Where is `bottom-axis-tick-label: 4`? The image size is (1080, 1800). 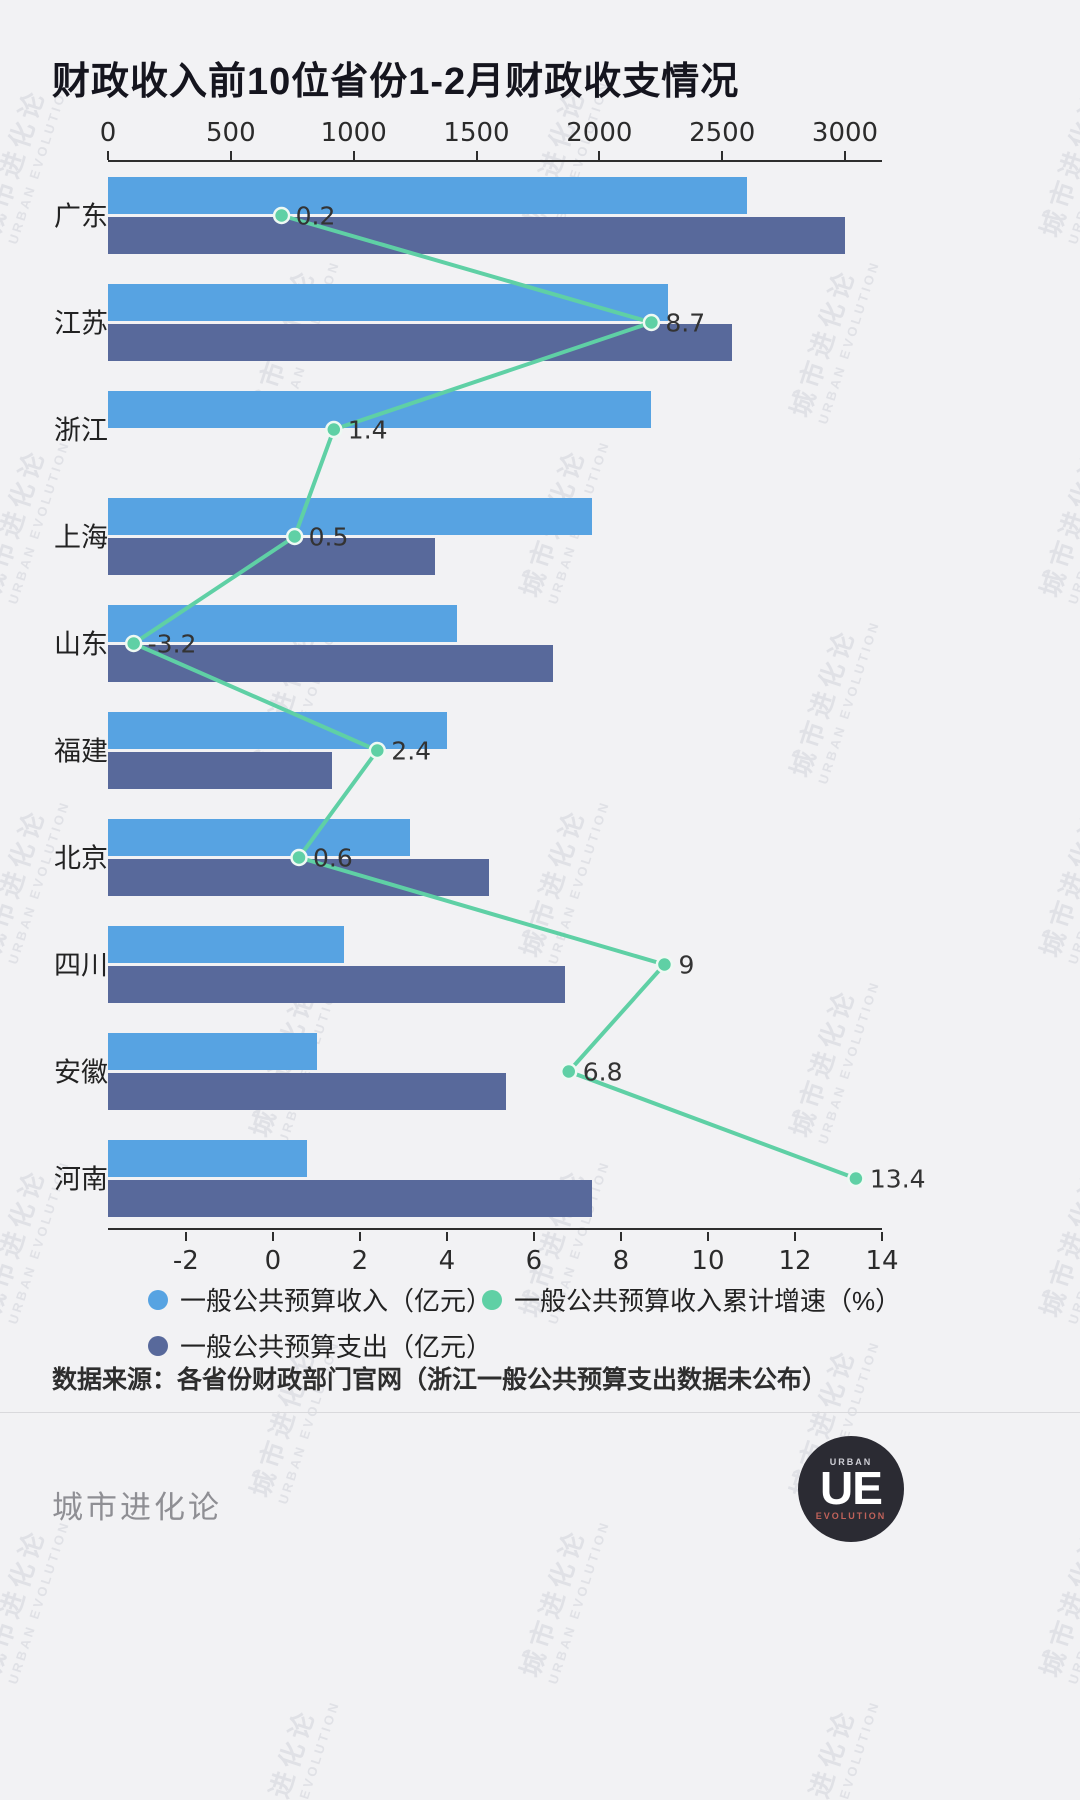
bottom-axis-tick-label: 4 is located at coordinates (447, 1261).